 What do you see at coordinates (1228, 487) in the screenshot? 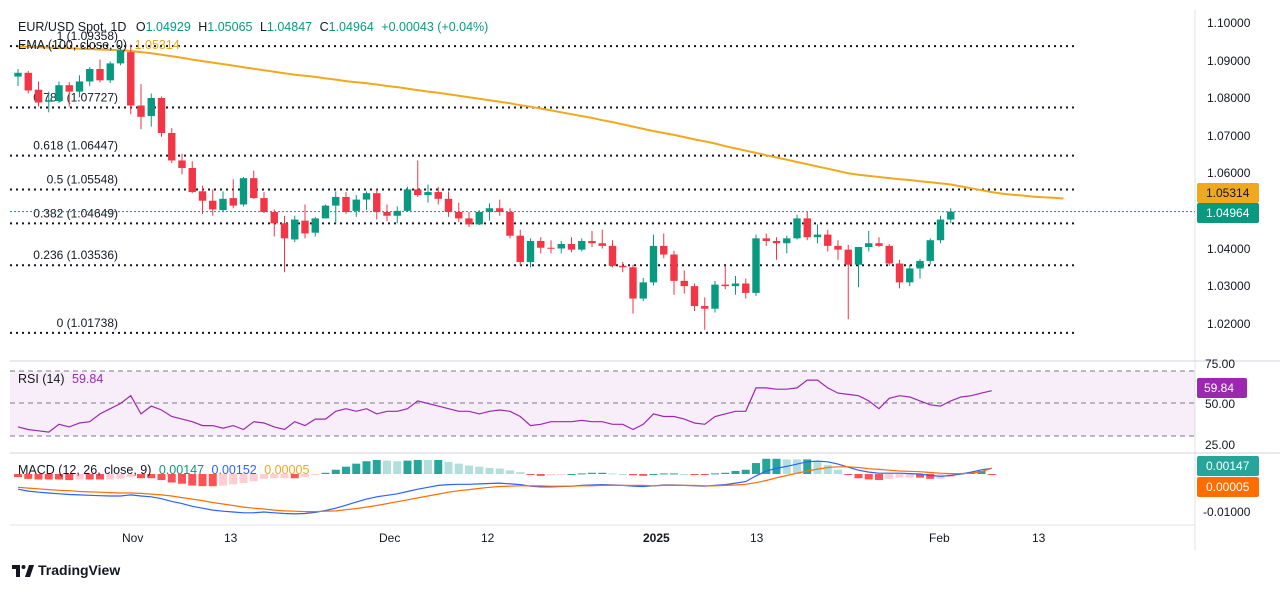
I see `hist-badge-text: 0.00005` at bounding box center [1228, 487].